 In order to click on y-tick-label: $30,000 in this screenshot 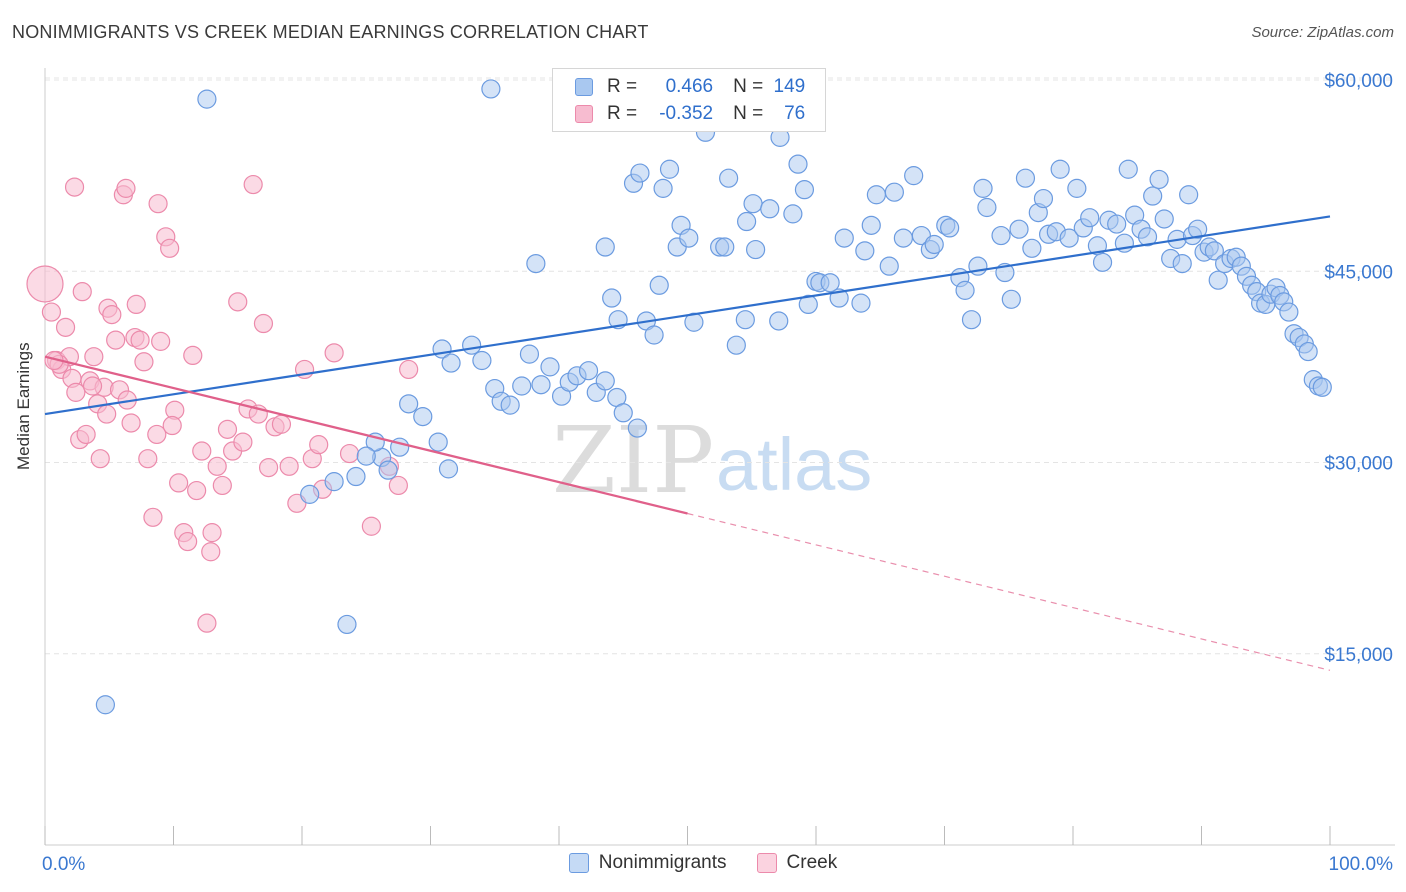, I will do `click(1358, 464)`.